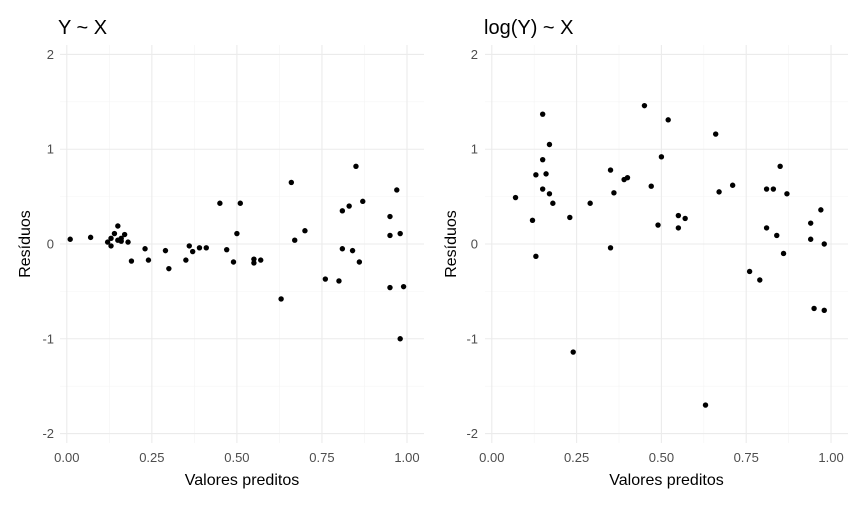  Describe the element at coordinates (491, 457) in the screenshot. I see `x-tick-label: 0.00` at that location.